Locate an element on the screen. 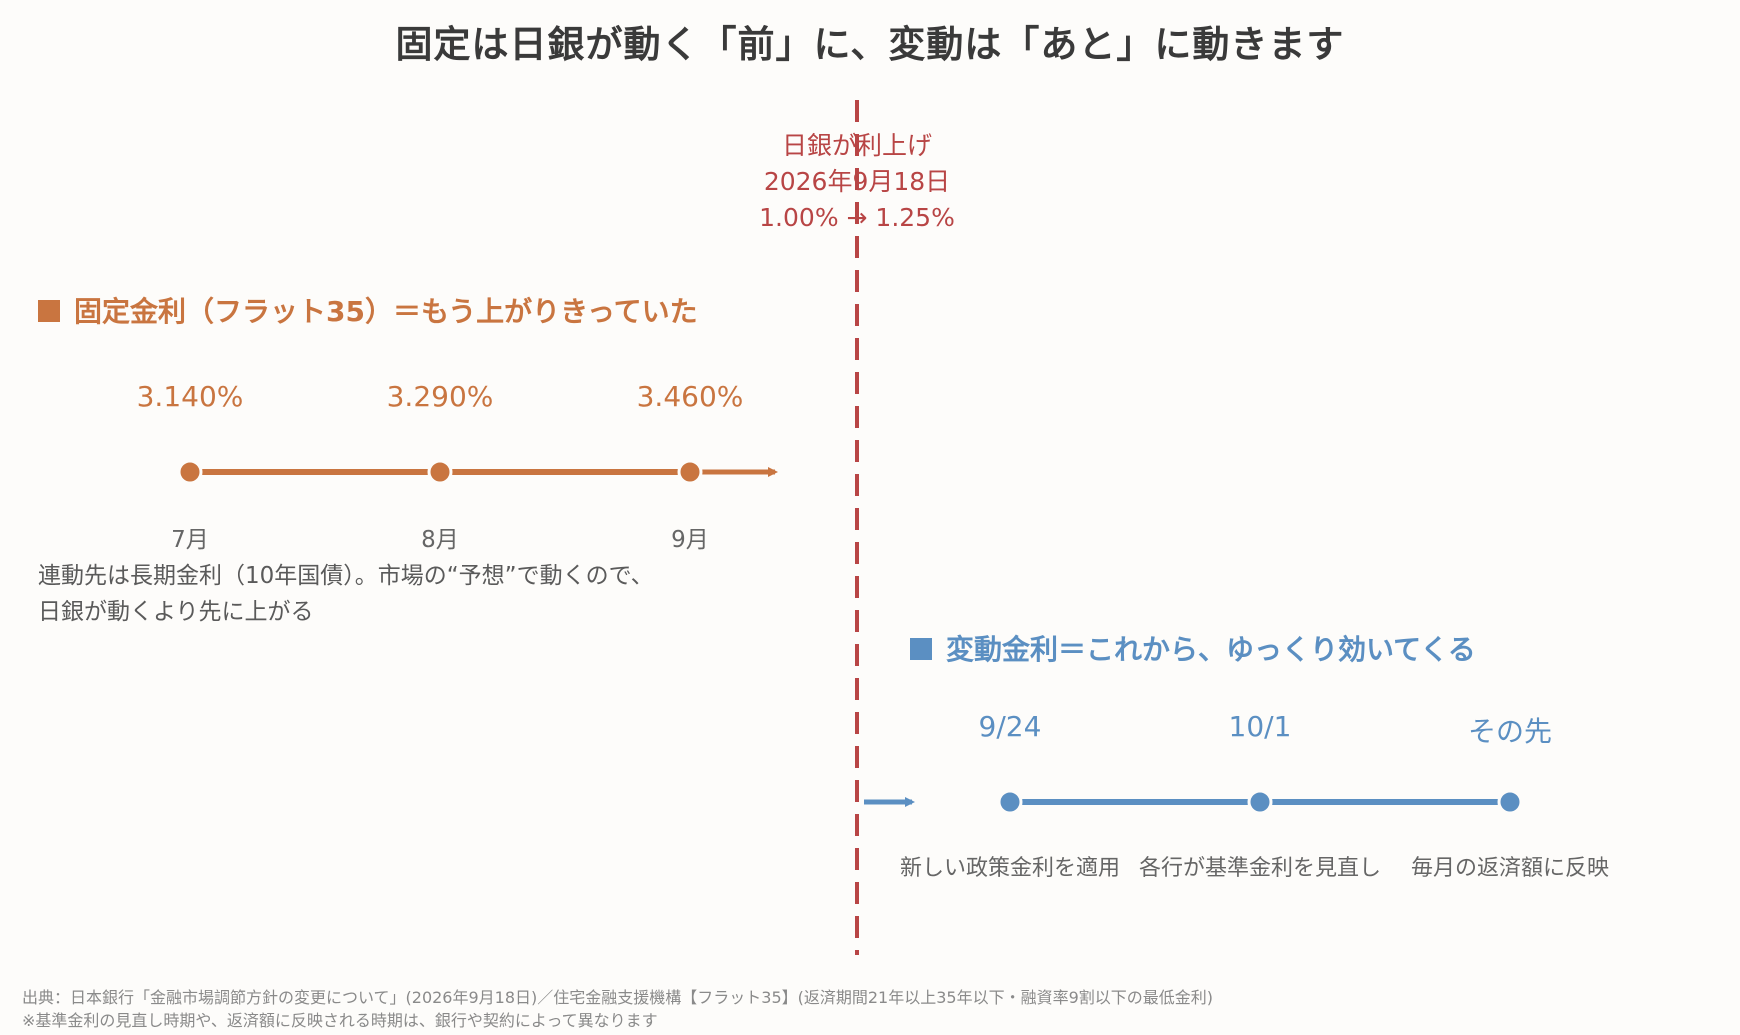  fixed-square-icon is located at coordinates (49, 311).